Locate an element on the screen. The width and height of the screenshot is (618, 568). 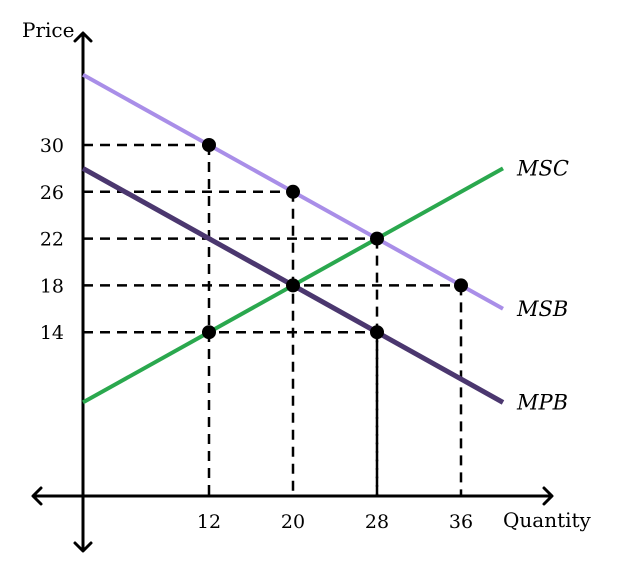
series-label-mpb: MPB is located at coordinates (542, 402).